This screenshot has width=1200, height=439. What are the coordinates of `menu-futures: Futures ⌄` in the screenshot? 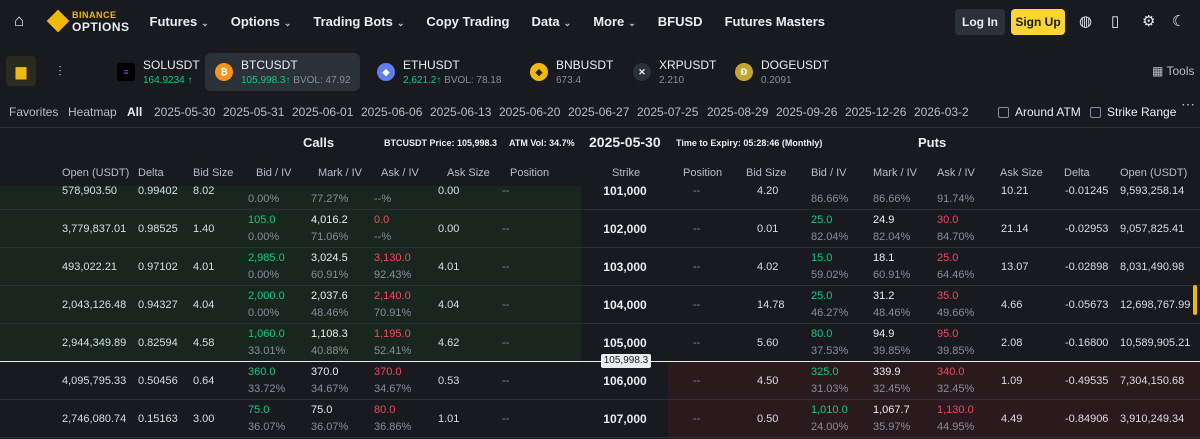 It's located at (179, 21).